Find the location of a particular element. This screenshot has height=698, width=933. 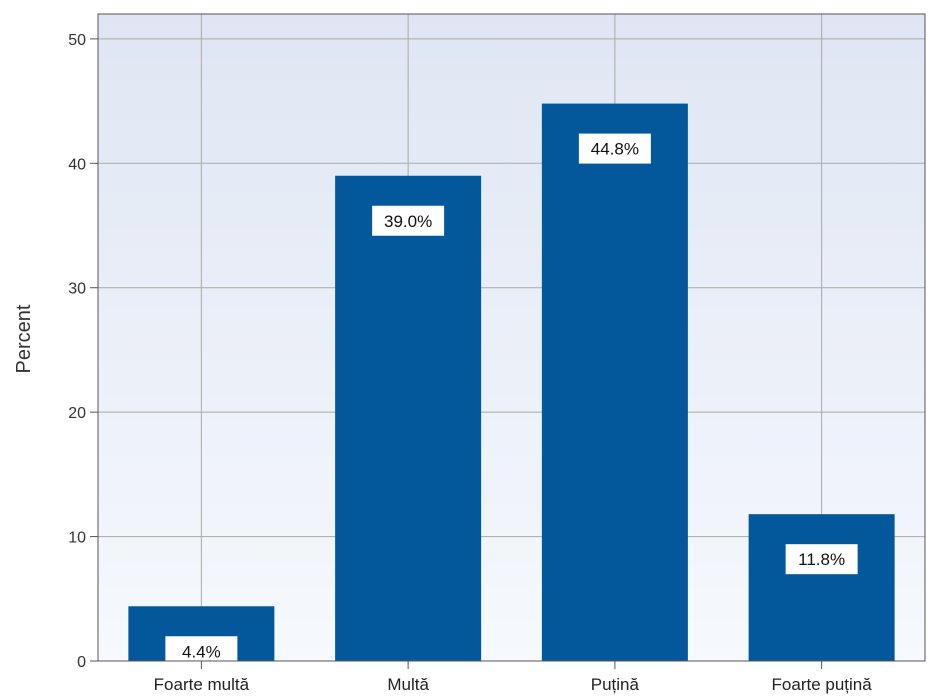

y-tick-label: 30 is located at coordinates (77, 289).